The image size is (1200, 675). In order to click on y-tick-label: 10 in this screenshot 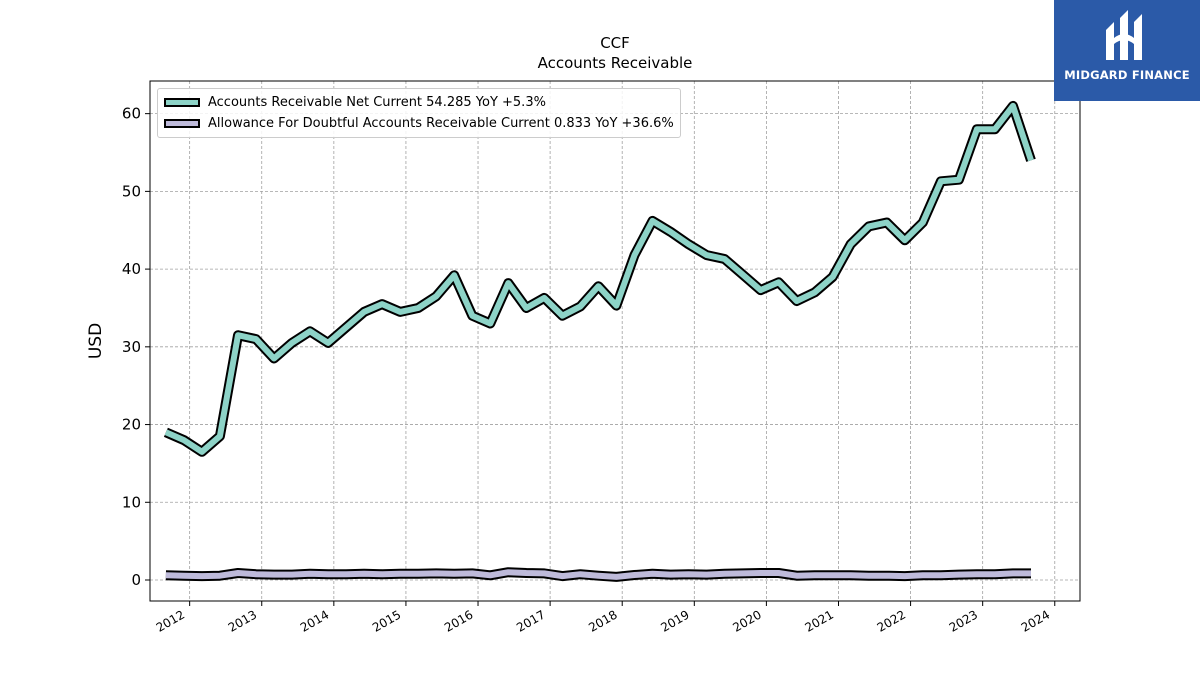, I will do `click(131, 502)`.